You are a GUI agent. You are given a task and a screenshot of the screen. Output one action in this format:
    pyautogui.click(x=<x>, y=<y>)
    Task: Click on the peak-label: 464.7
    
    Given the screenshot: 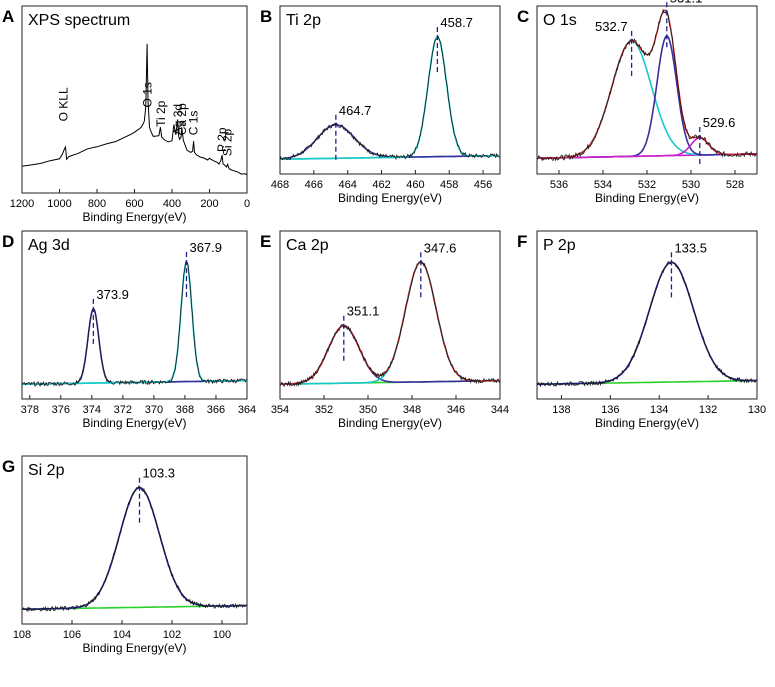 What is the action you would take?
    pyautogui.click(x=355, y=110)
    